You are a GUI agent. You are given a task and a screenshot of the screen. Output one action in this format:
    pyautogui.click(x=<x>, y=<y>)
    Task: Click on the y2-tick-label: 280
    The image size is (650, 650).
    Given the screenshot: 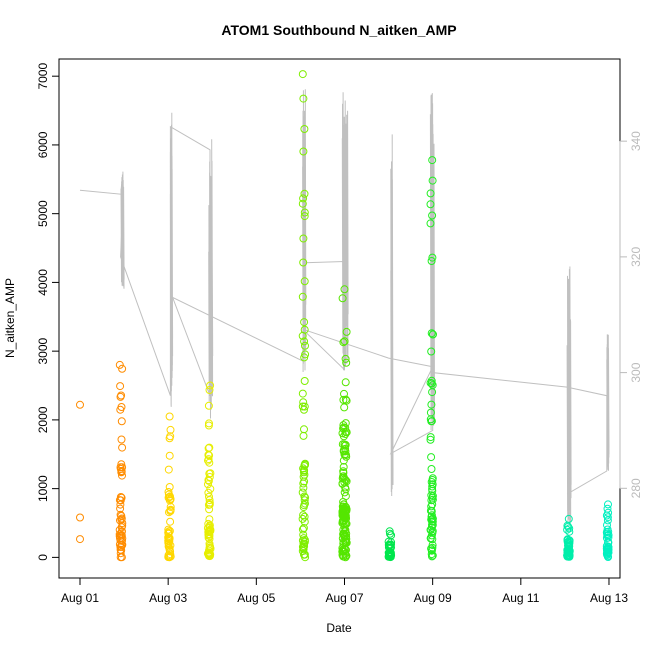 What is the action you would take?
    pyautogui.click(x=636, y=488)
    